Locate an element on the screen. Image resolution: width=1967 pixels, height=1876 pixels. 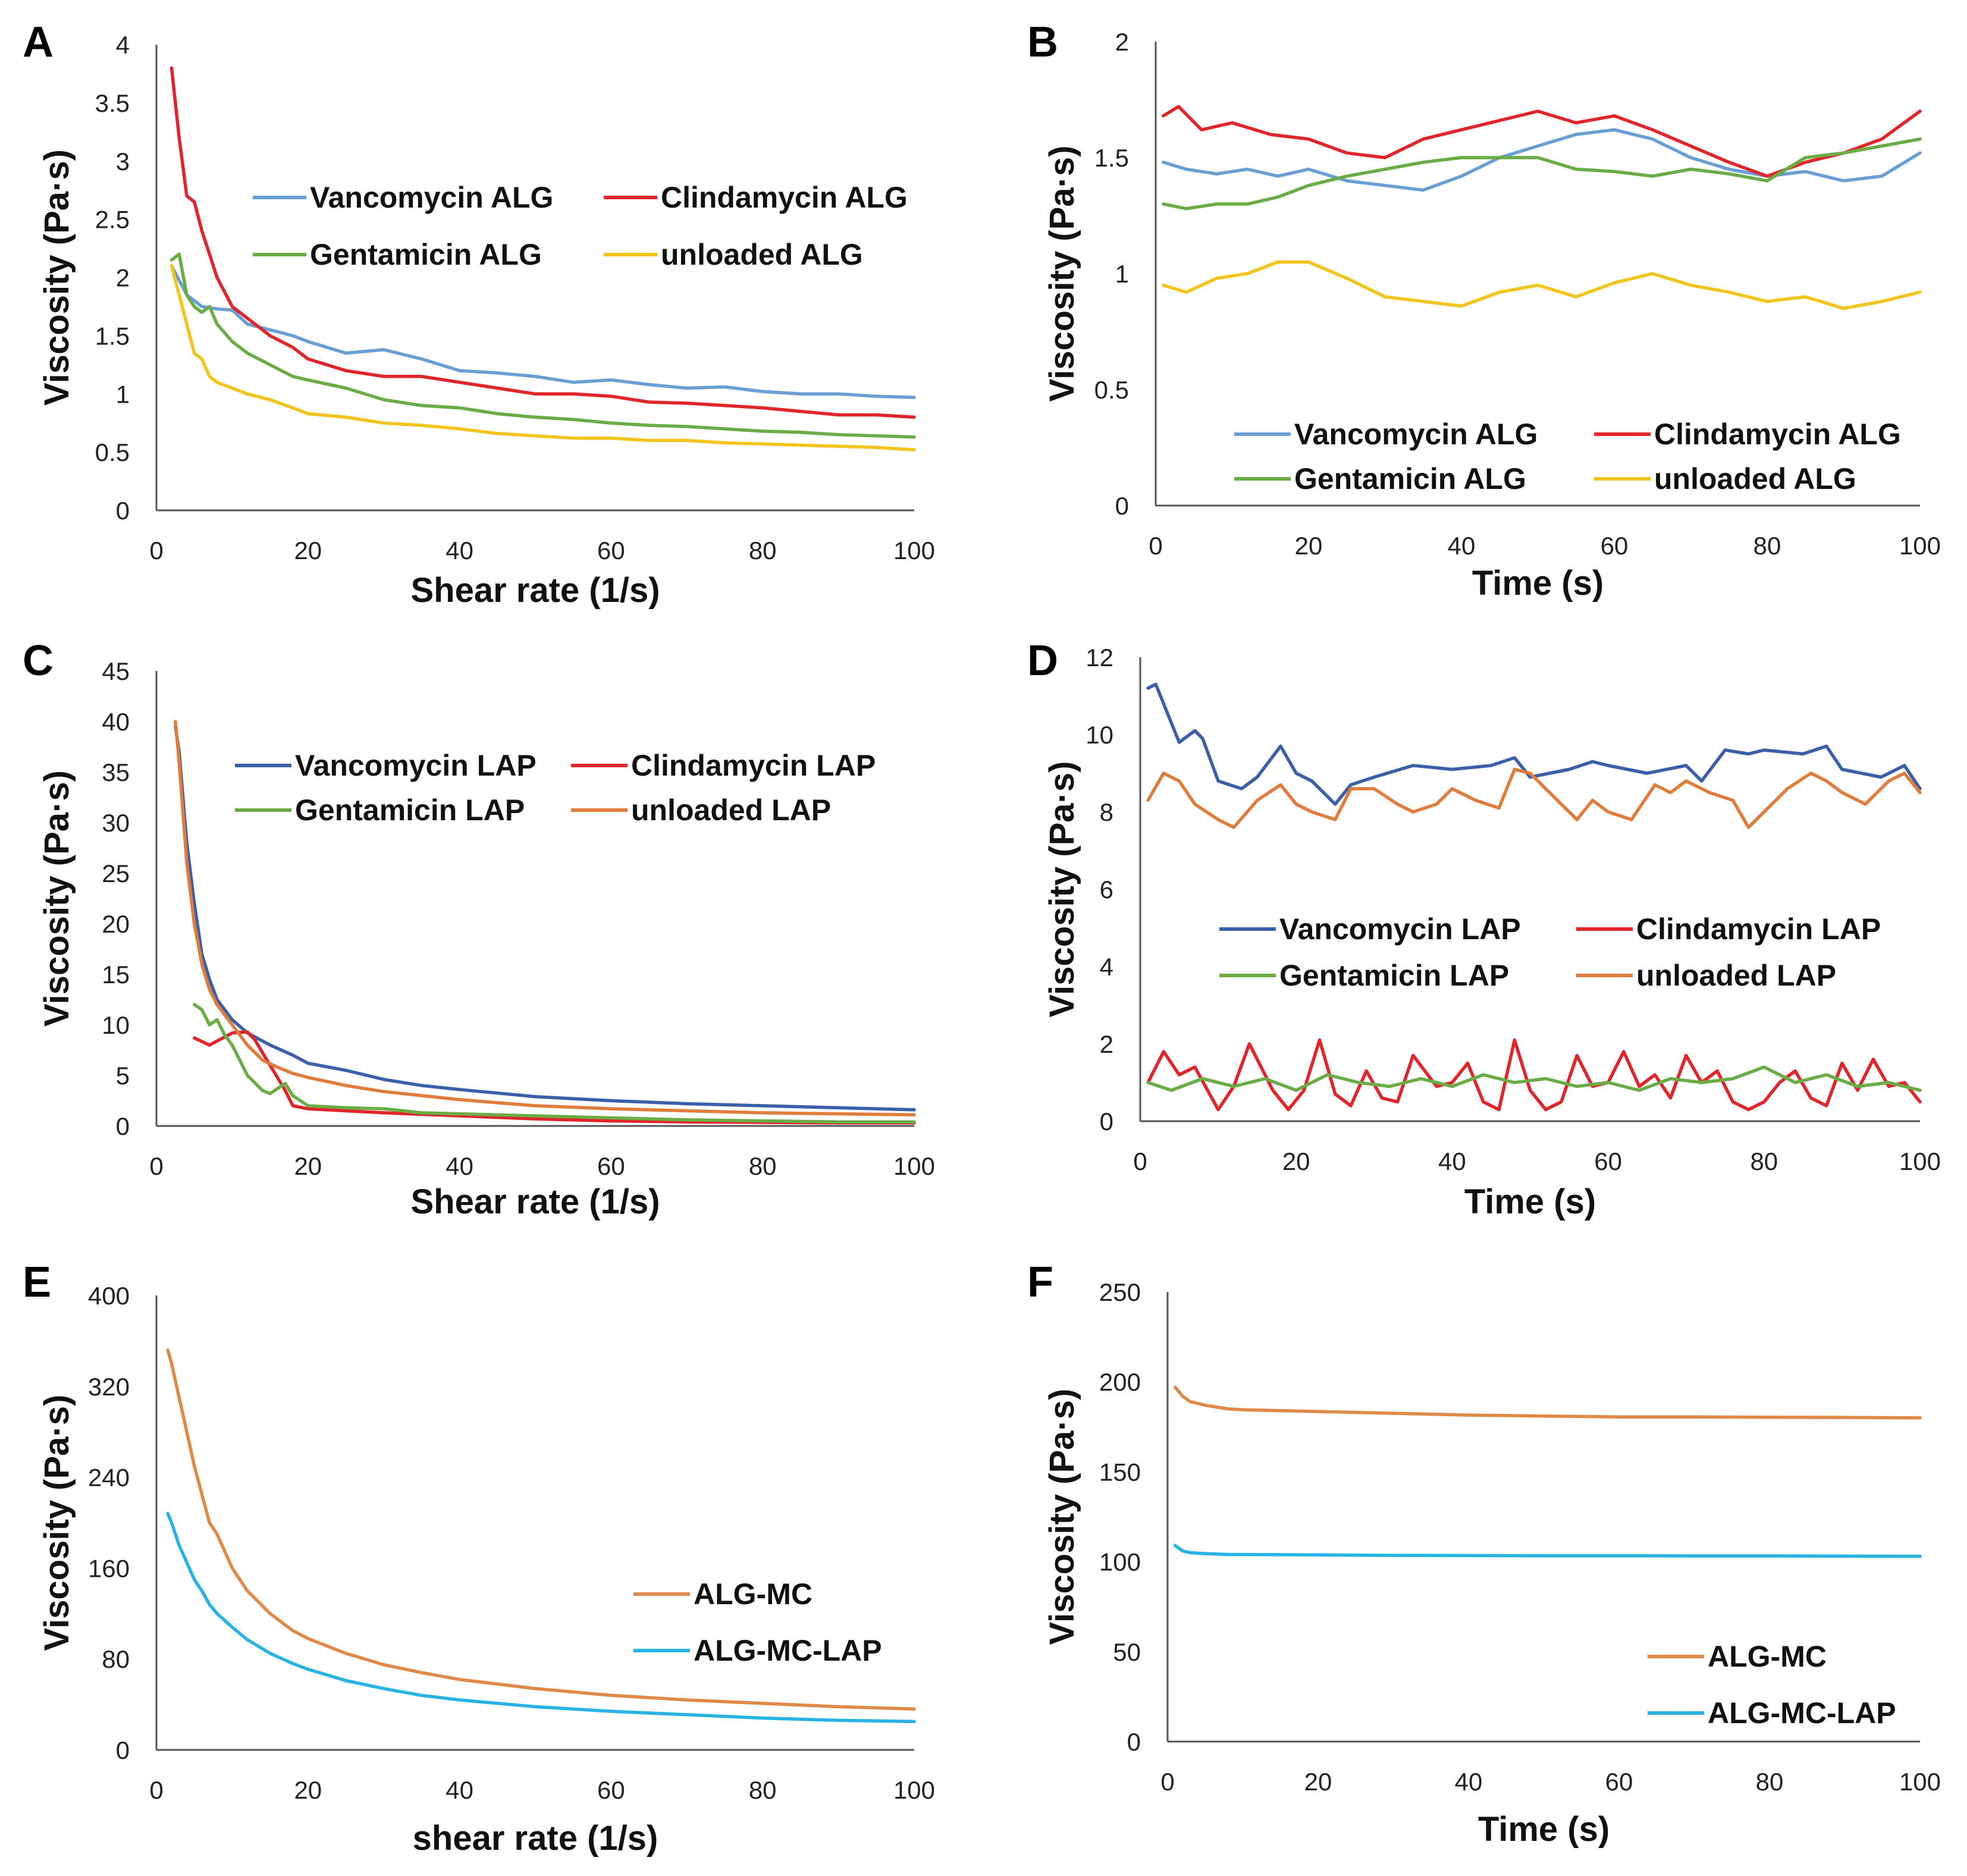
y-tick-label: 15 is located at coordinates (116, 975).